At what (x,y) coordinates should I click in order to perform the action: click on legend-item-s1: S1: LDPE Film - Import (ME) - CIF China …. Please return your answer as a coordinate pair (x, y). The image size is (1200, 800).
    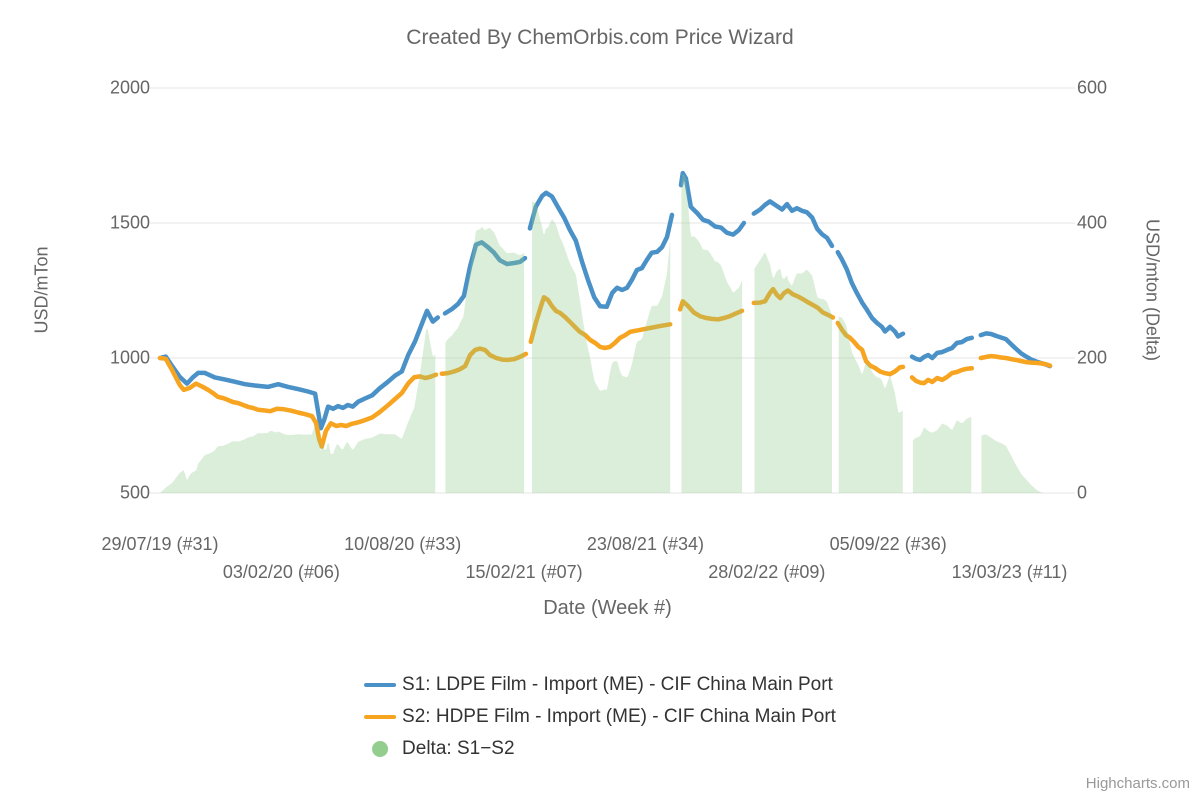
    Looking at the image, I should click on (600, 685).